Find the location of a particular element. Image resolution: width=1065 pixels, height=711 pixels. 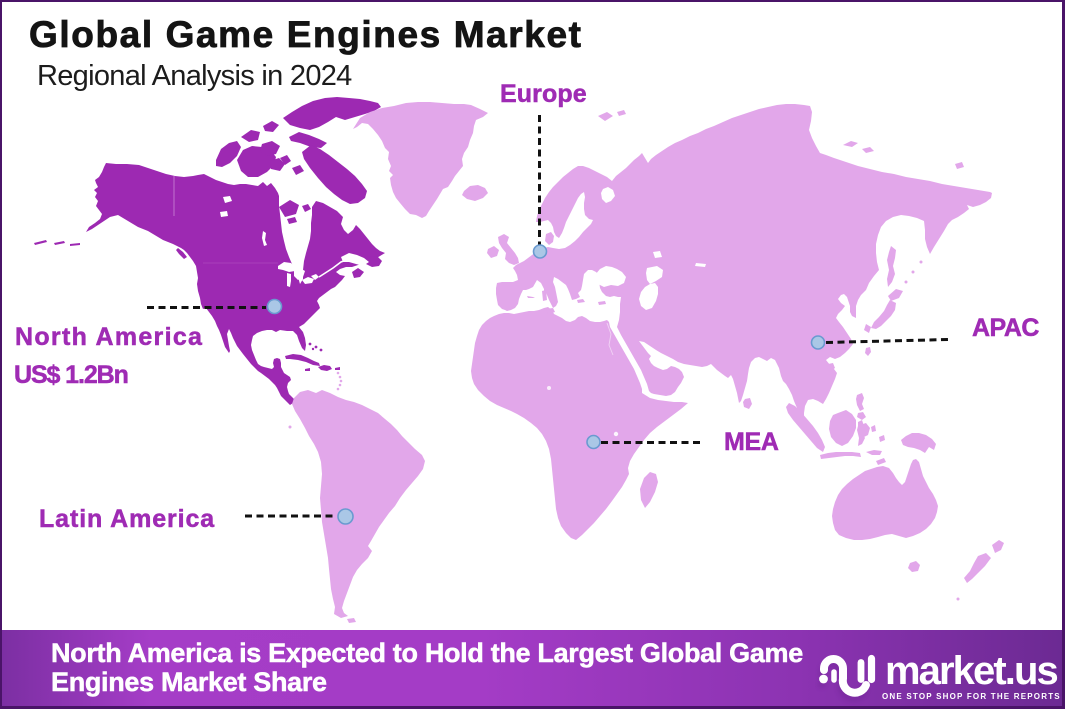

svg-text: market.us is located at coordinates (971, 671).